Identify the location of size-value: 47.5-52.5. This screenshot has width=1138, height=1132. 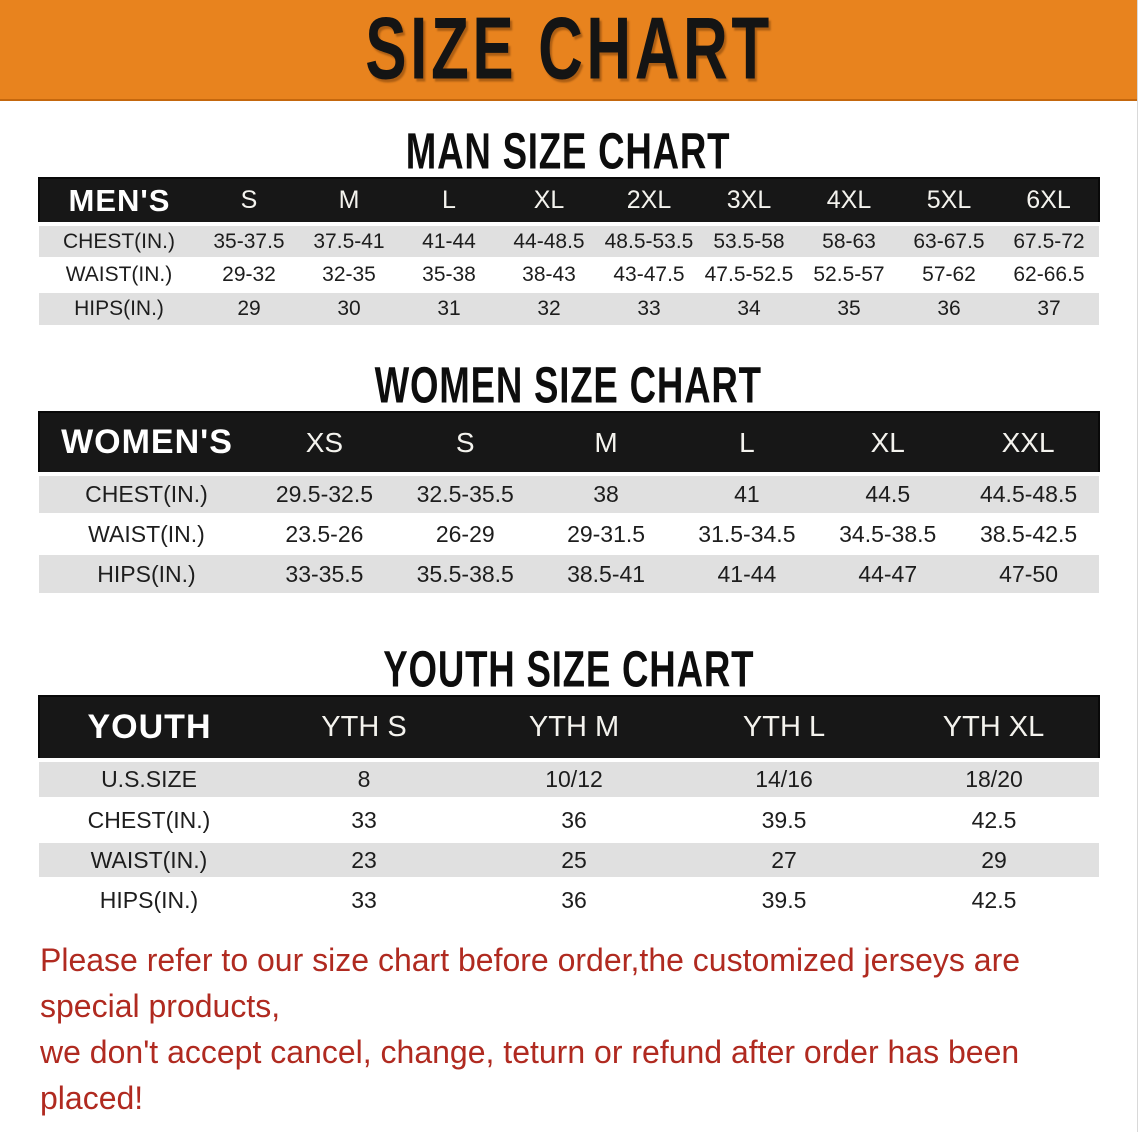
(749, 274).